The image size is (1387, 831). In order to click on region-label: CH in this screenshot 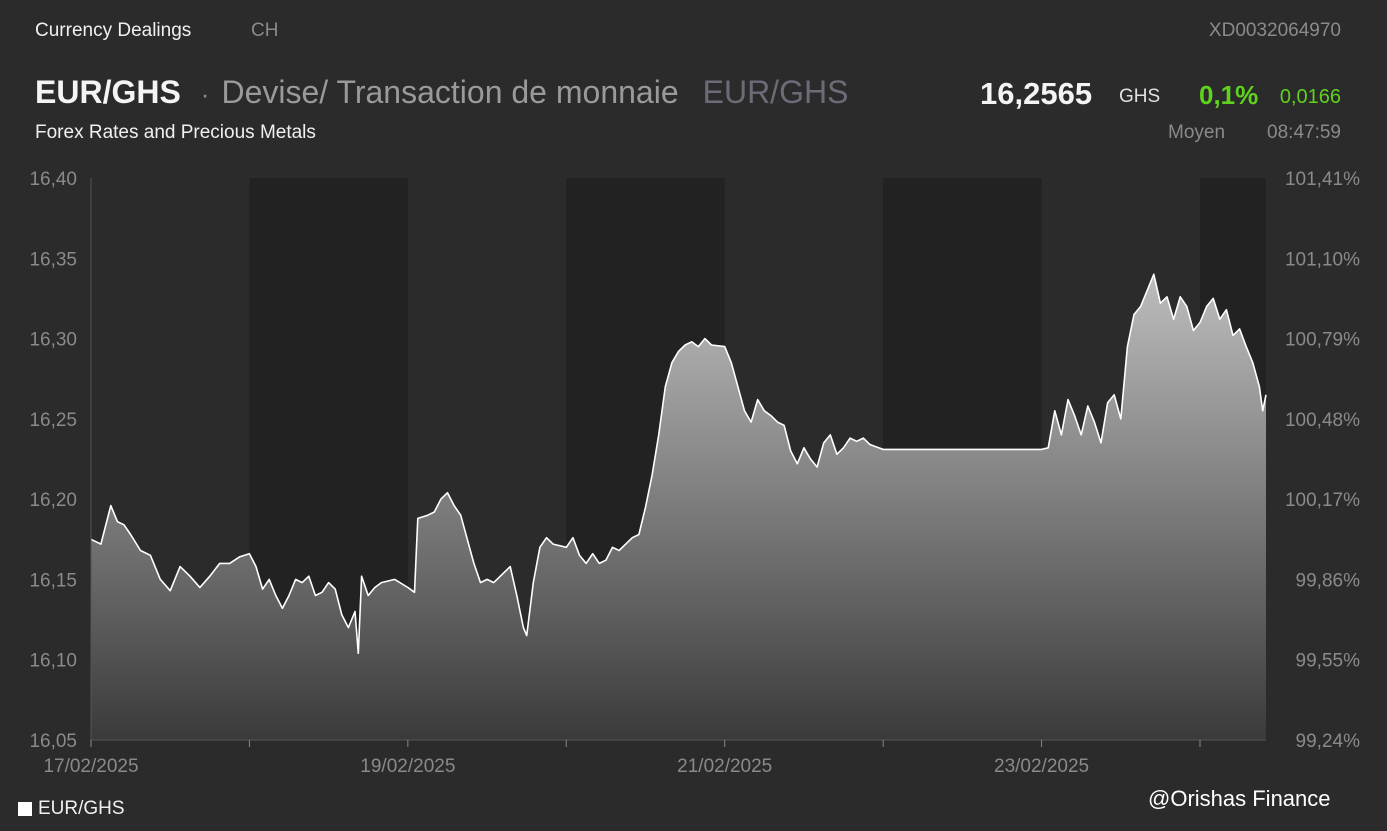, I will do `click(265, 30)`.